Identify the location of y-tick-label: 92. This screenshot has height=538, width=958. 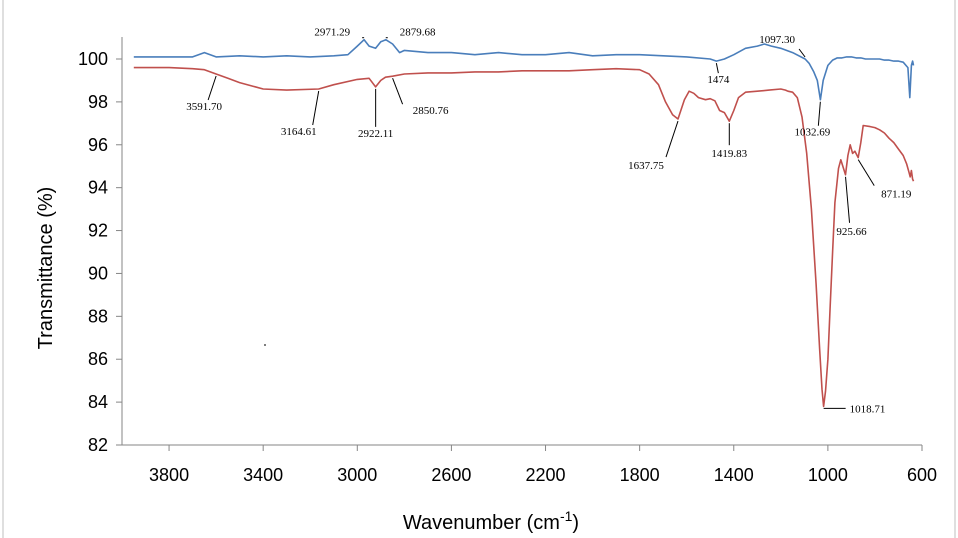
(98, 231).